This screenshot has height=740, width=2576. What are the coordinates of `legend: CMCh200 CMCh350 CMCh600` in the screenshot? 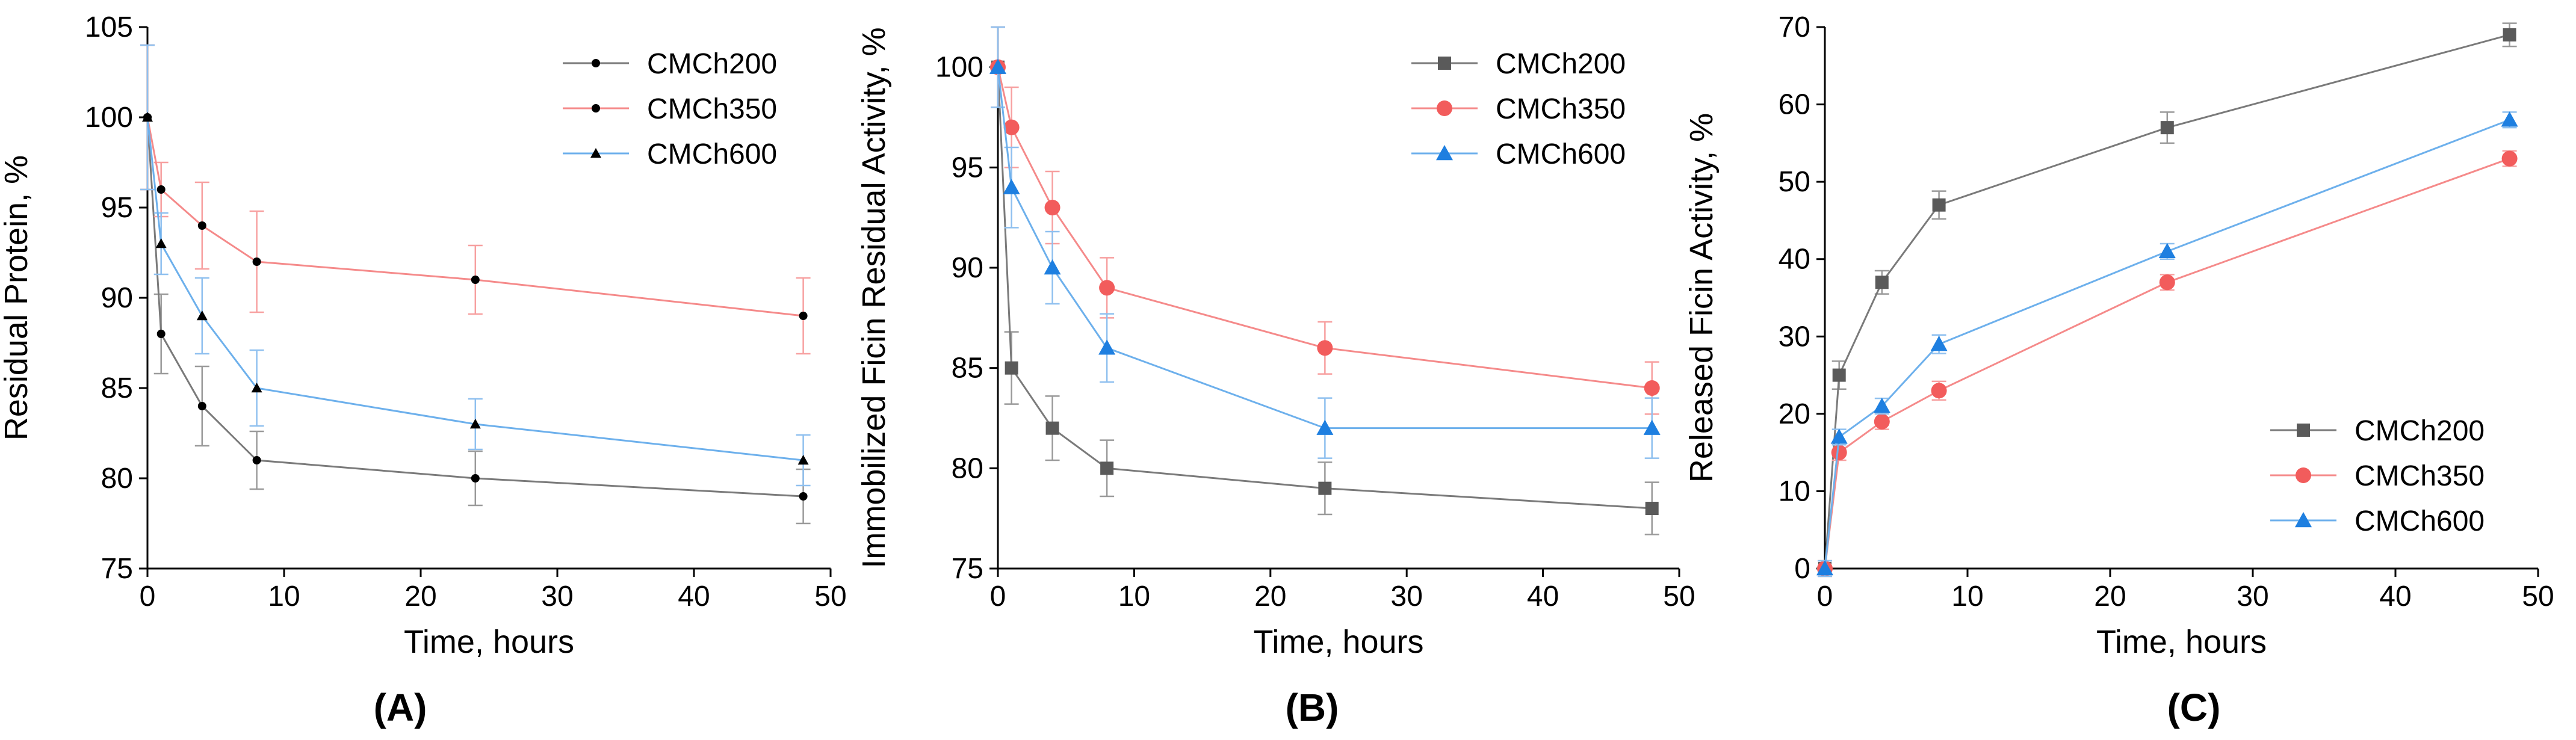 It's located at (670, 109).